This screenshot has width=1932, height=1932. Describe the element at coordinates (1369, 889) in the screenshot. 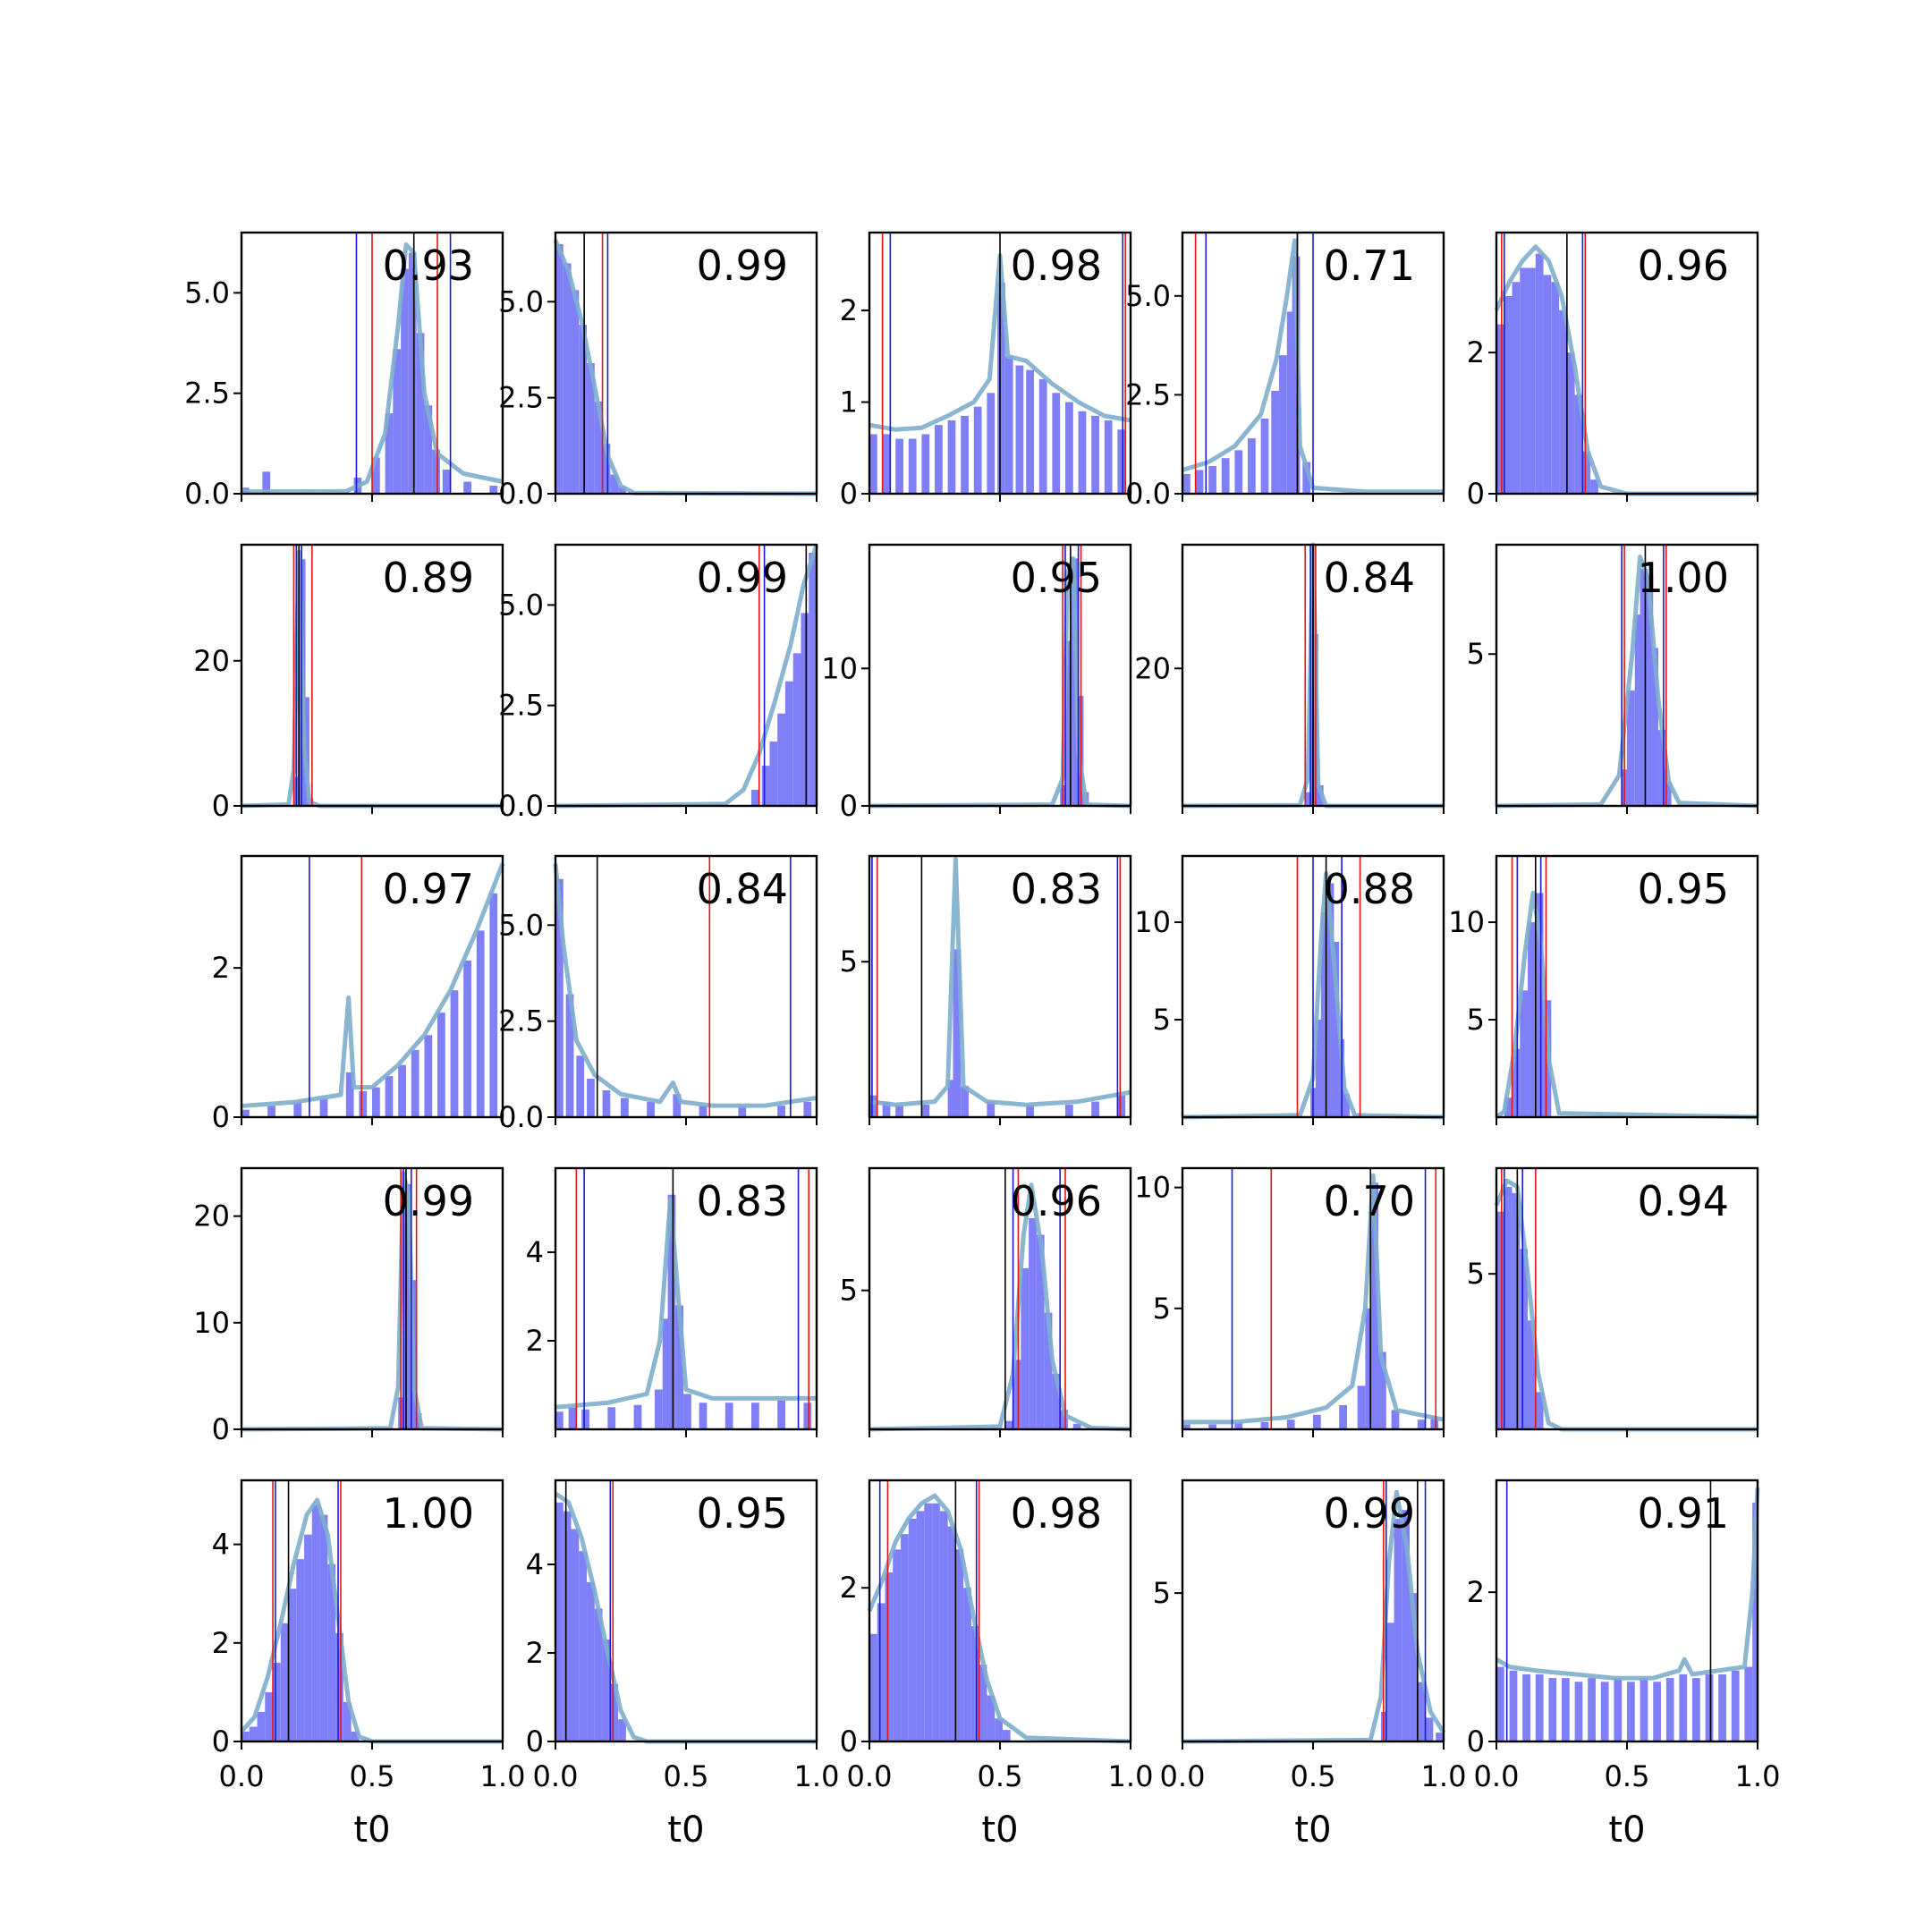

I see `subplot-annotation: 0.88` at that location.